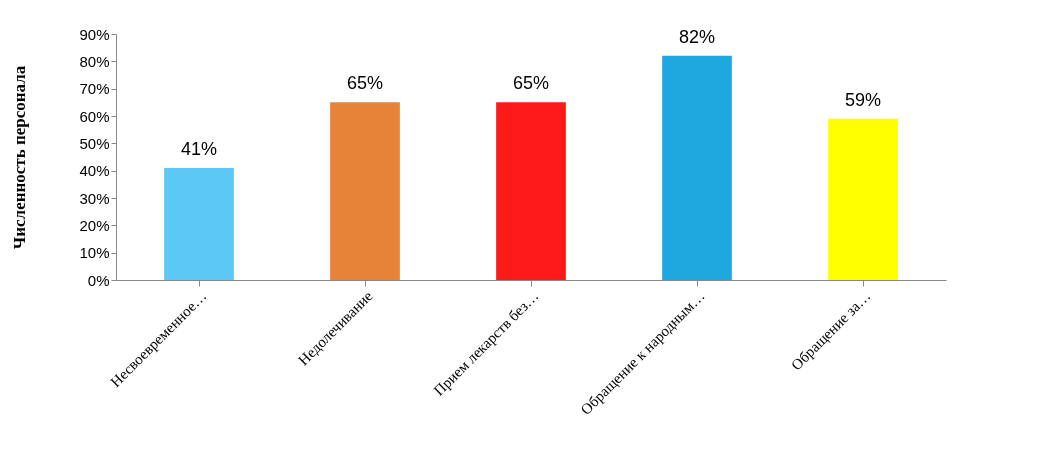 This screenshot has height=474, width=1054. Describe the element at coordinates (94, 143) in the screenshot. I see `y-tick-label: 50%` at that location.